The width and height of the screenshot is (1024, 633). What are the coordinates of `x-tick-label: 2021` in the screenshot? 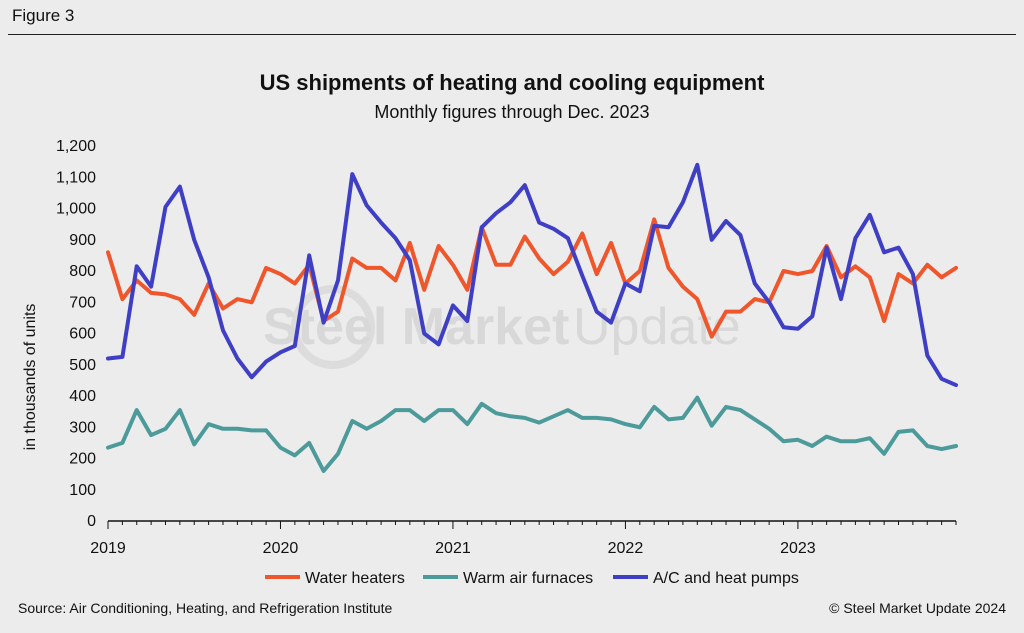 It's located at (453, 548).